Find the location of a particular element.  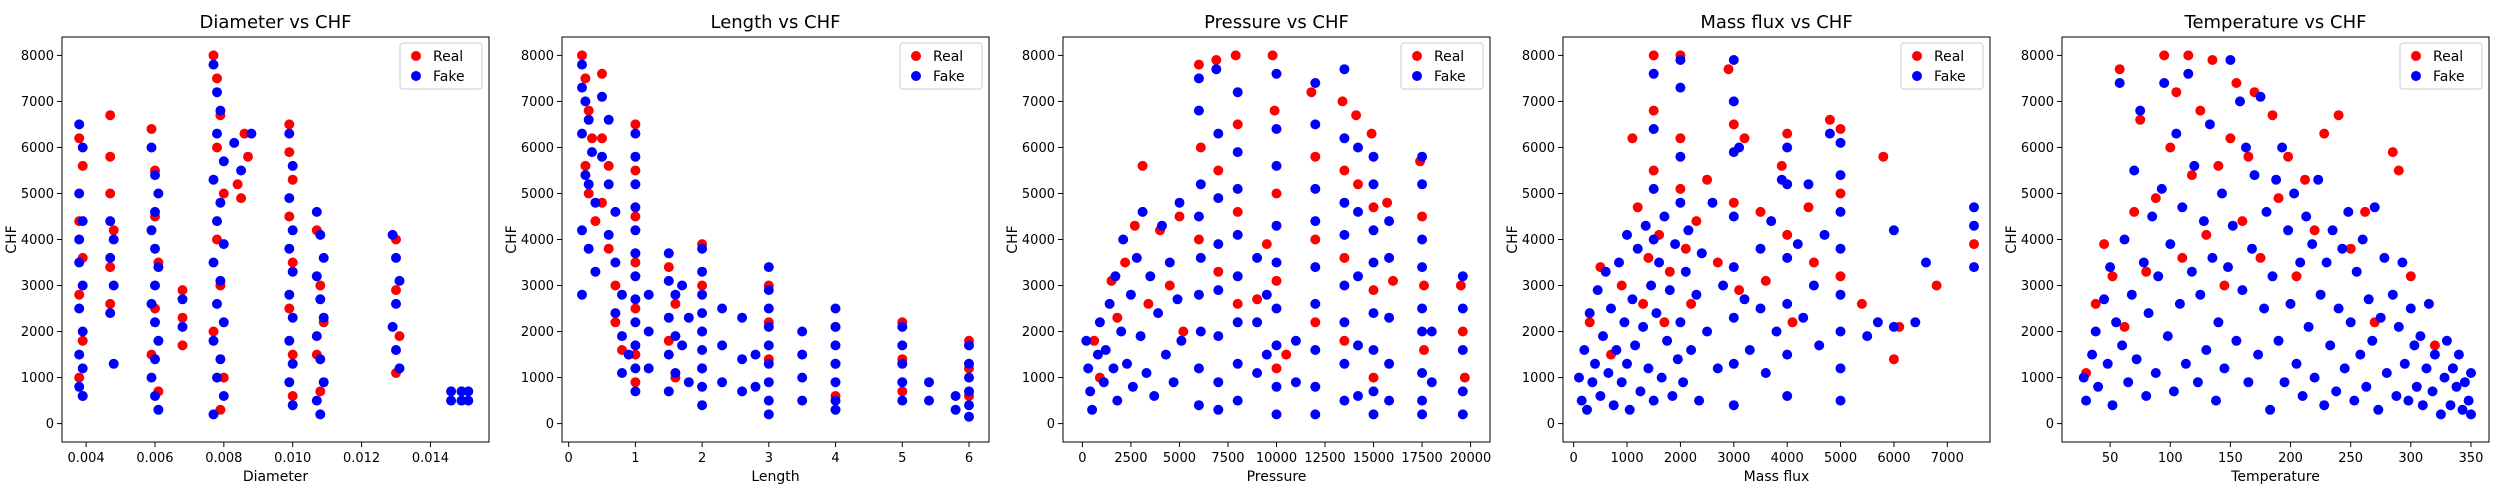

chart-4-legend-marker-fake is located at coordinates (1917, 76).